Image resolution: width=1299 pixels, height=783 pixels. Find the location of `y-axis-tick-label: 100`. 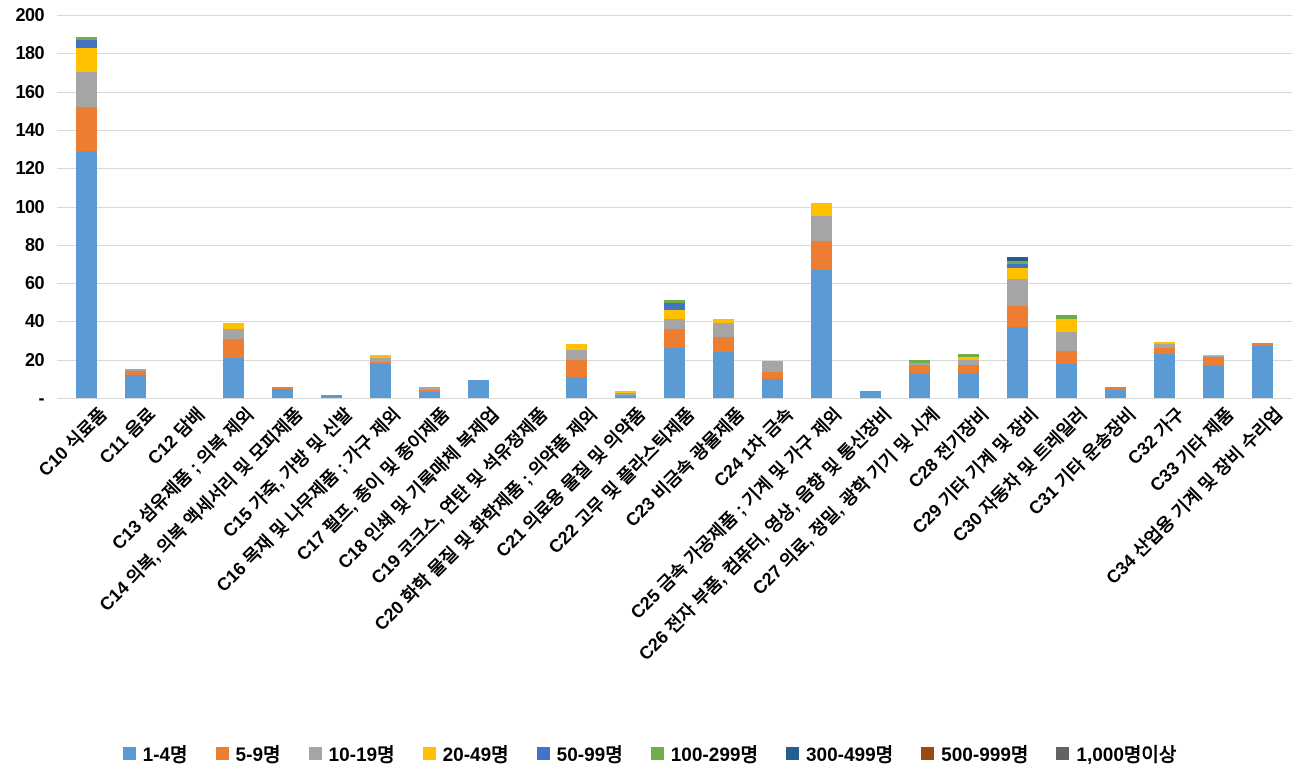

y-axis-tick-label: 100 is located at coordinates (29, 206).